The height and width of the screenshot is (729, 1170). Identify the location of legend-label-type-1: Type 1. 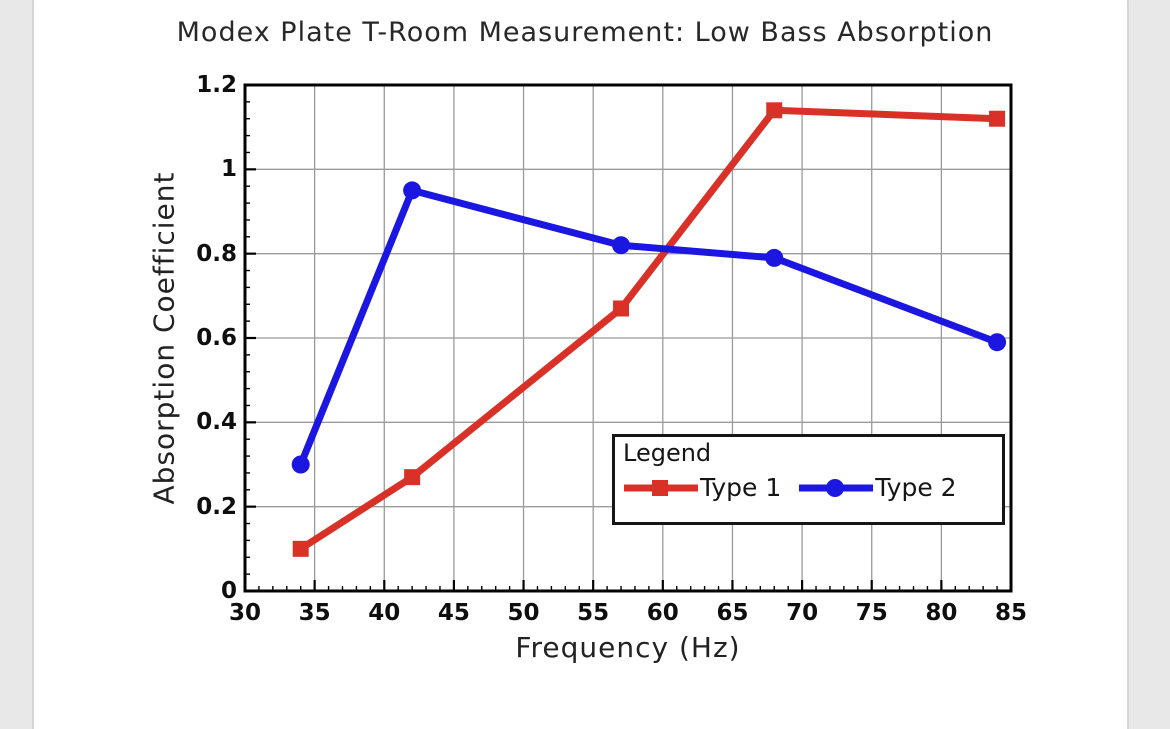
(741, 487).